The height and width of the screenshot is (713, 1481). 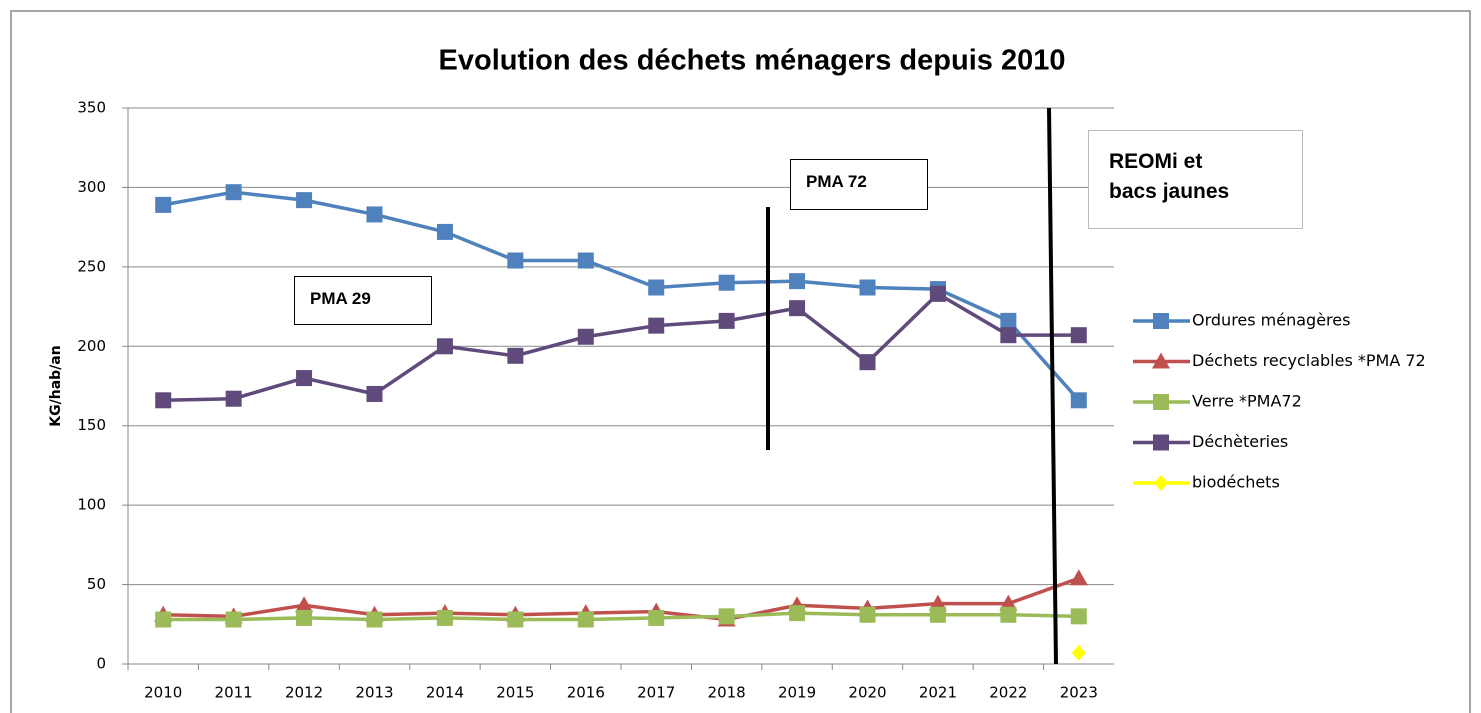 I want to click on y-tick-label: 350, so click(x=91, y=108).